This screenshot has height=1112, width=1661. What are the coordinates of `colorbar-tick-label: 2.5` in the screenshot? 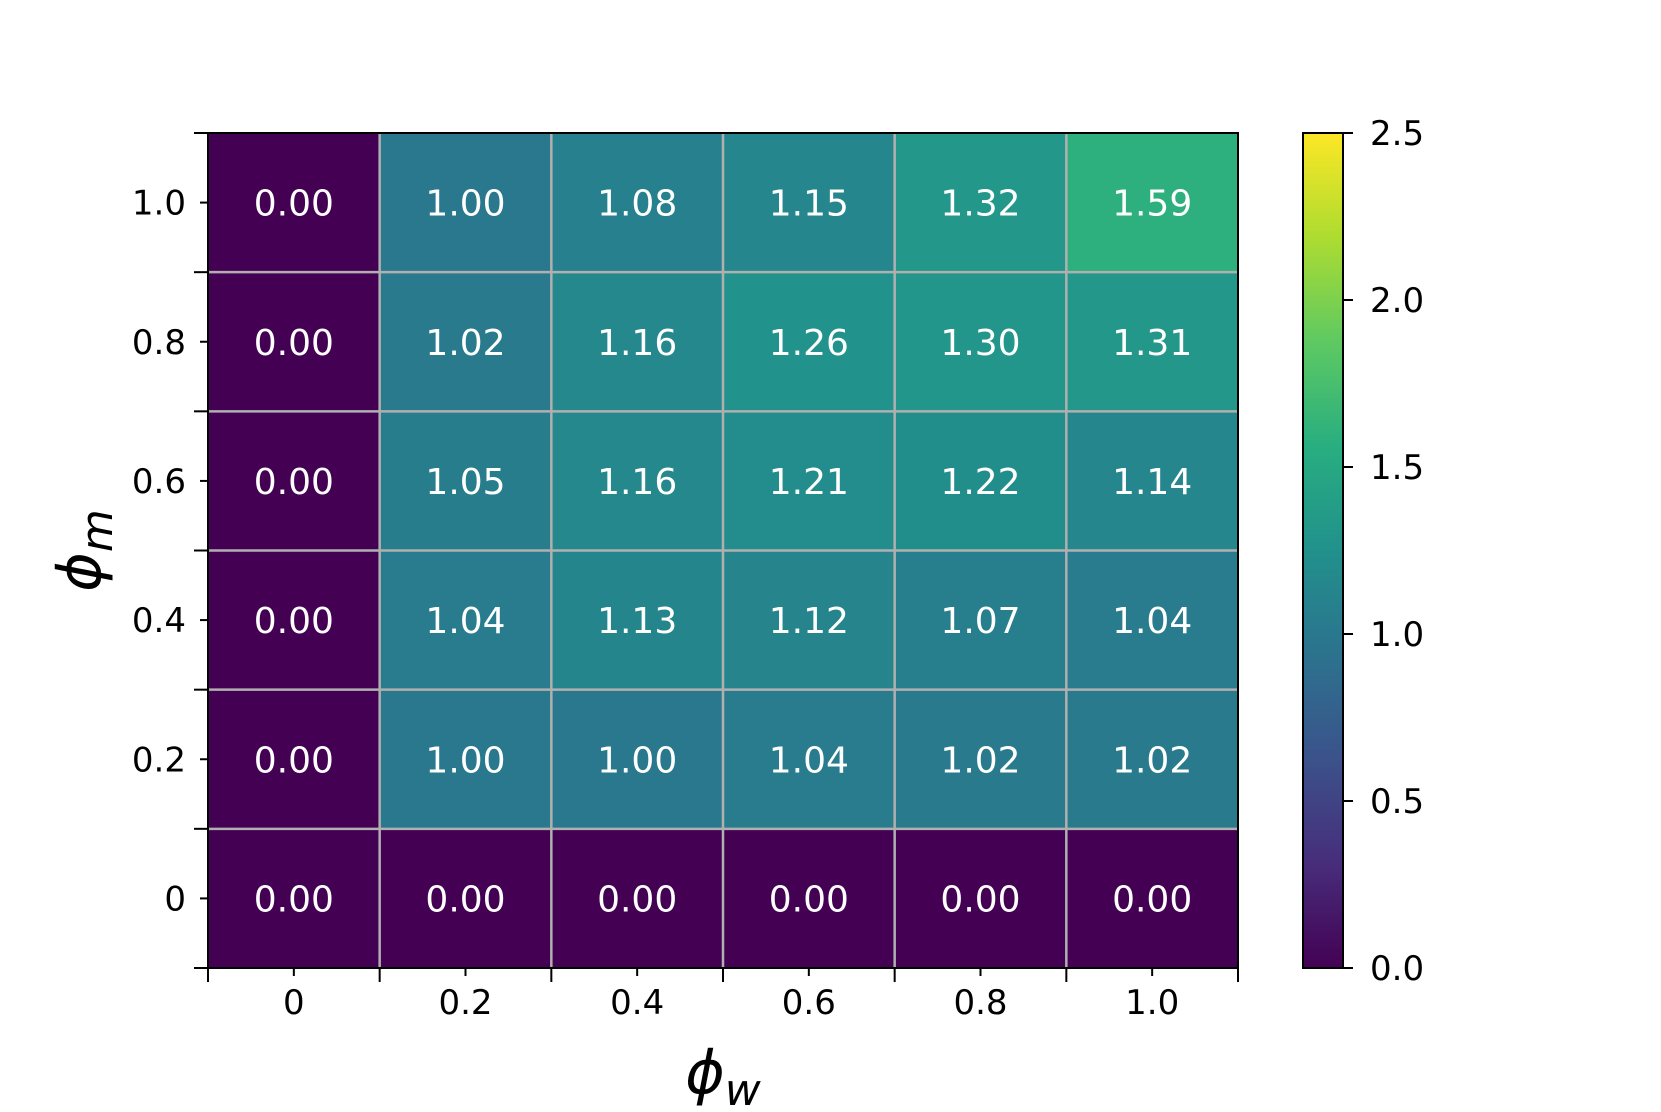 It's located at (1397, 134).